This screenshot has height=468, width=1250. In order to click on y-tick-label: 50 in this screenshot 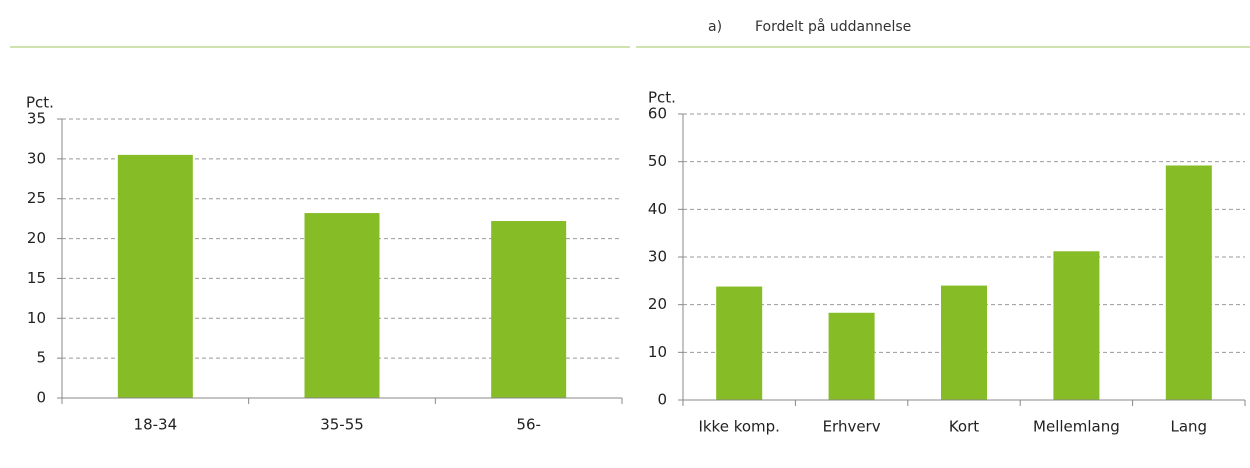, I will do `click(657, 161)`.